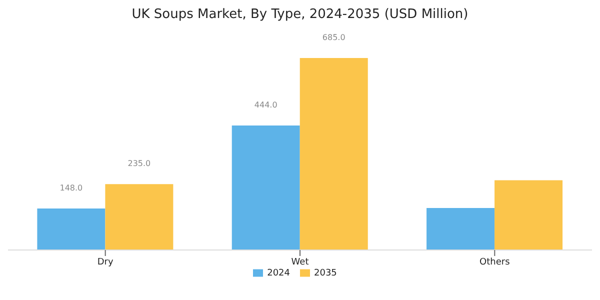 The image size is (600, 300). What do you see at coordinates (278, 273) in the screenshot?
I see `legend-label: 2024` at bounding box center [278, 273].